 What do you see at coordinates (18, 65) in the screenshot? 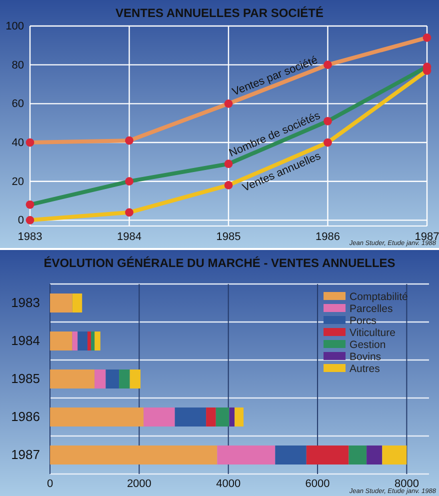
I see `y-tick-label: 80` at bounding box center [18, 65].